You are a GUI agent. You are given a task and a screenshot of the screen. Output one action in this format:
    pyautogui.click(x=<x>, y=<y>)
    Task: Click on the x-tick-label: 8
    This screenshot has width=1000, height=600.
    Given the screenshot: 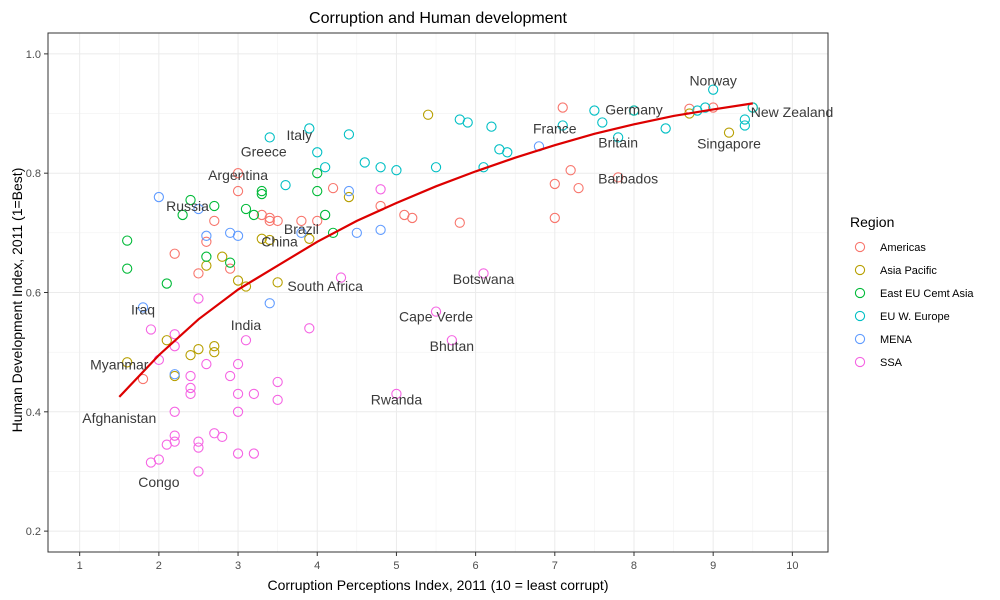 What is the action you would take?
    pyautogui.click(x=634, y=566)
    